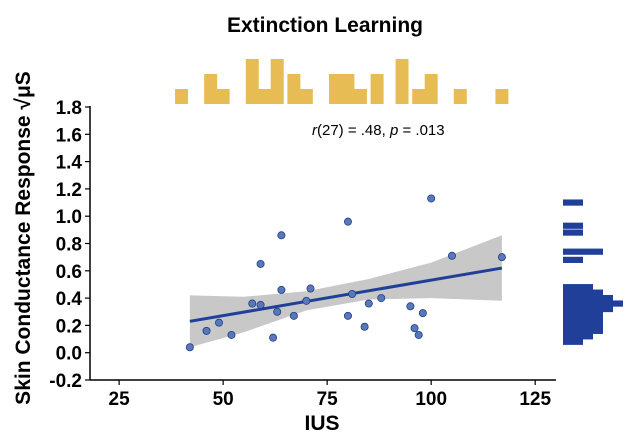  What do you see at coordinates (69, 299) in the screenshot?
I see `y-tick-label: 0.4` at bounding box center [69, 299].